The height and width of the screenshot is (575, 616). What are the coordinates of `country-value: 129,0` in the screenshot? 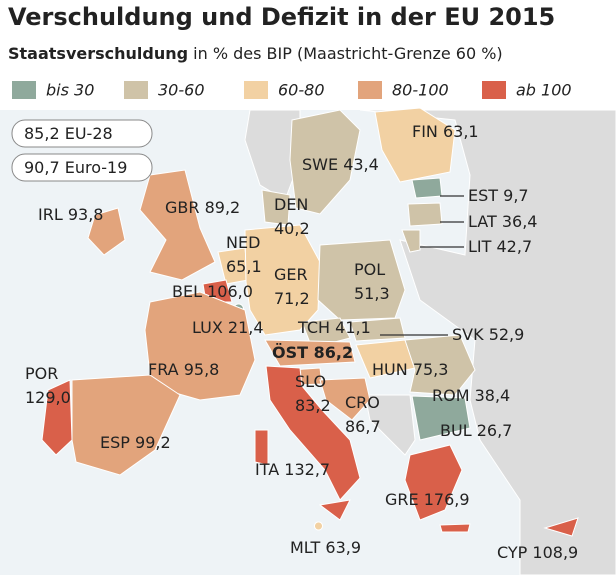 It's located at (48, 397).